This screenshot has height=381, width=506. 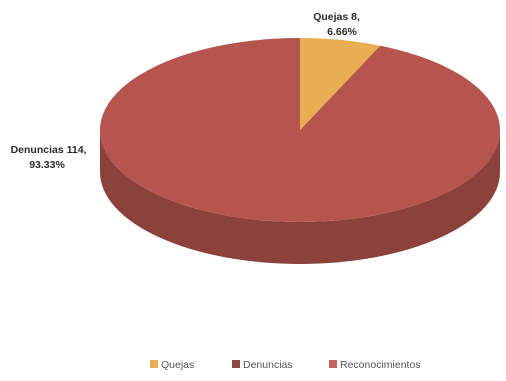 What do you see at coordinates (268, 365) in the screenshot?
I see `legend-label-denuncias: Denuncias` at bounding box center [268, 365].